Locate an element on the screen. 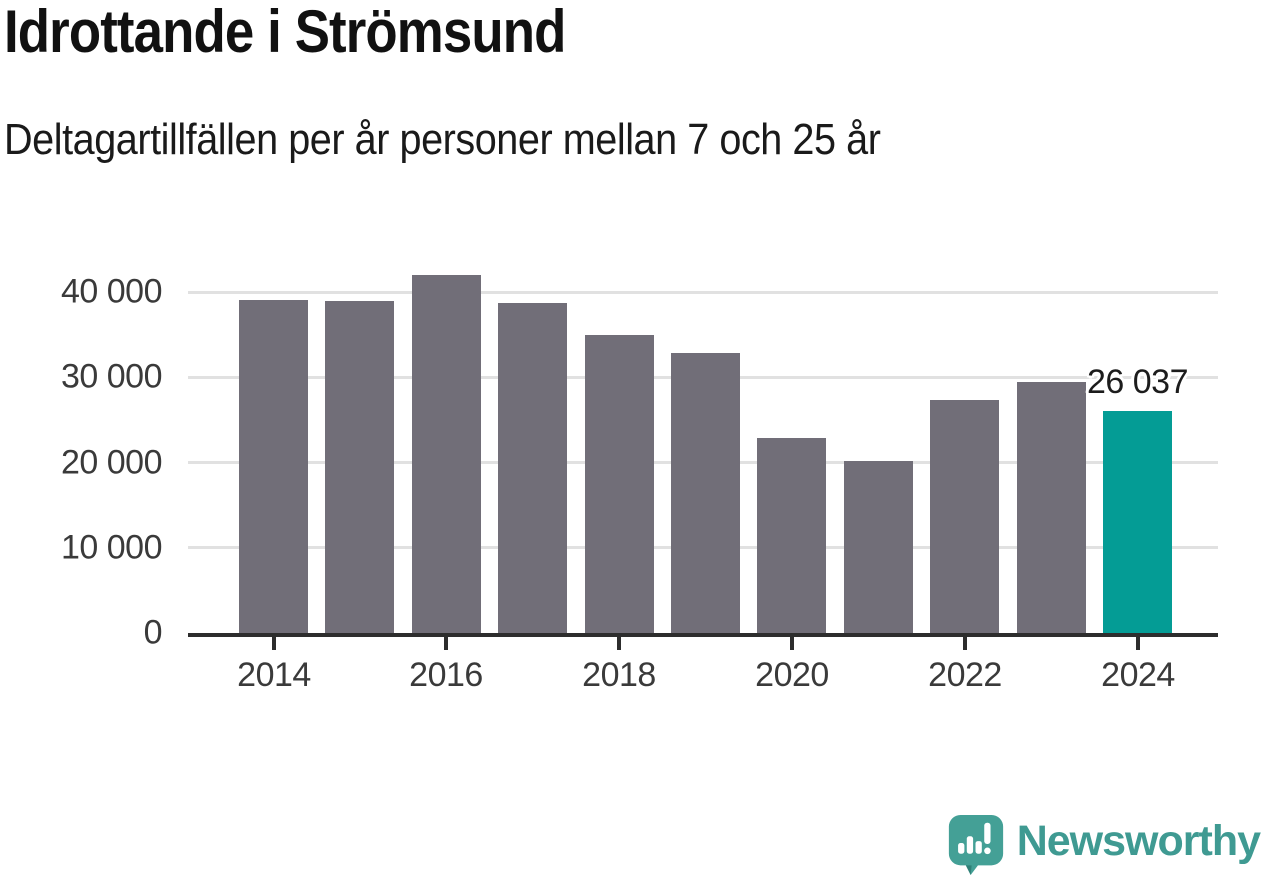 This screenshot has width=1262, height=879. highlight-value-label: 26 037 is located at coordinates (1138, 382).